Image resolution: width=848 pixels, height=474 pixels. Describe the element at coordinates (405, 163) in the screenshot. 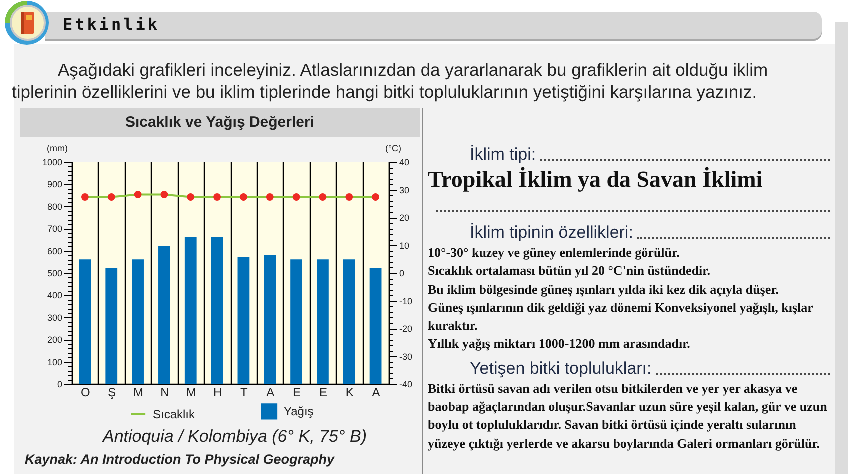

I see `y2-tick-label: 40` at that location.